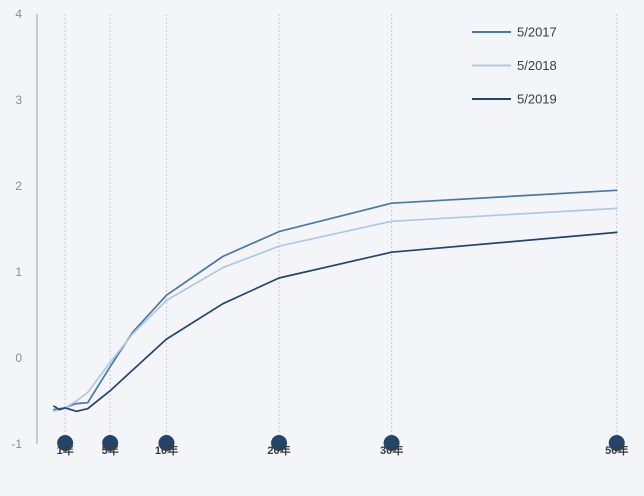  Describe the element at coordinates (18, 14) in the screenshot. I see `y-tick-label: 4` at that location.